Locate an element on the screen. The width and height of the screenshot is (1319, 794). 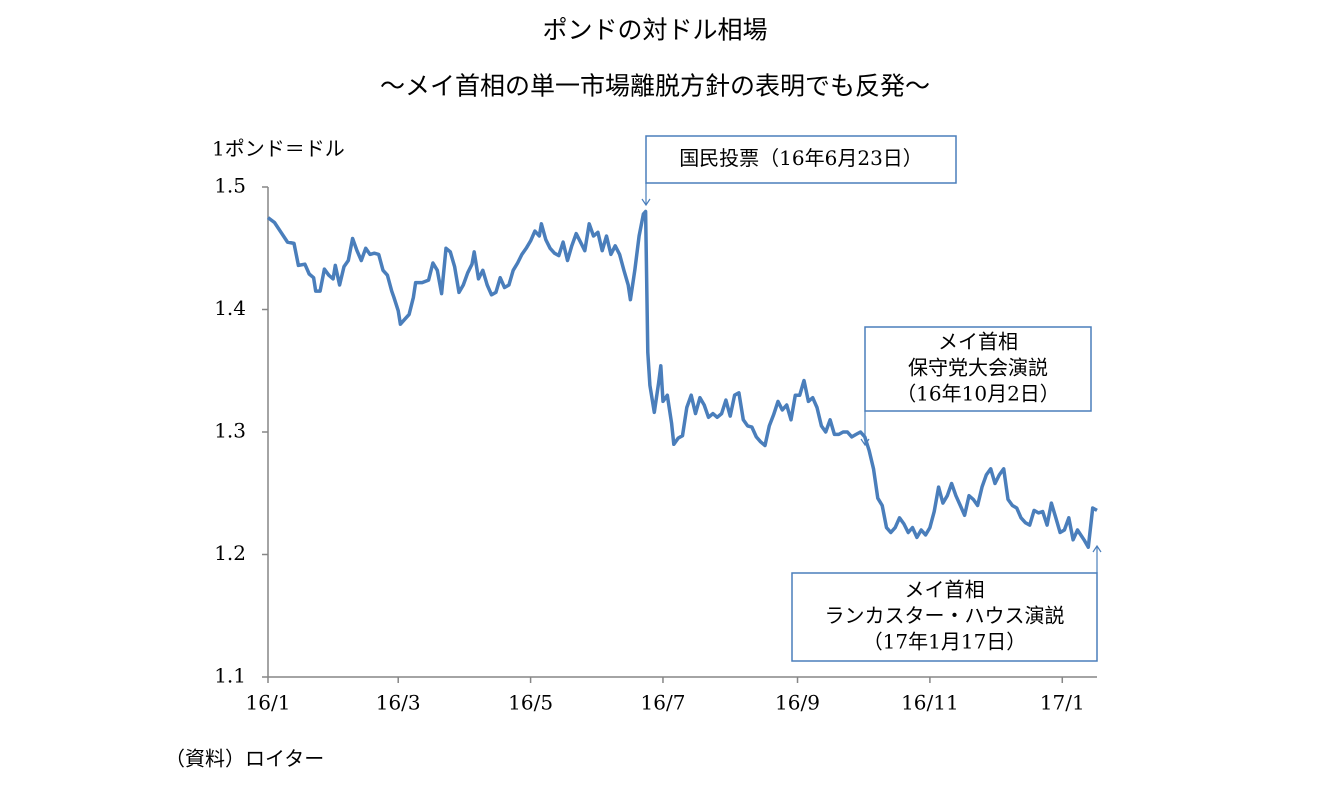
annotation-text: （17年1月17日） is located at coordinates (945, 642).